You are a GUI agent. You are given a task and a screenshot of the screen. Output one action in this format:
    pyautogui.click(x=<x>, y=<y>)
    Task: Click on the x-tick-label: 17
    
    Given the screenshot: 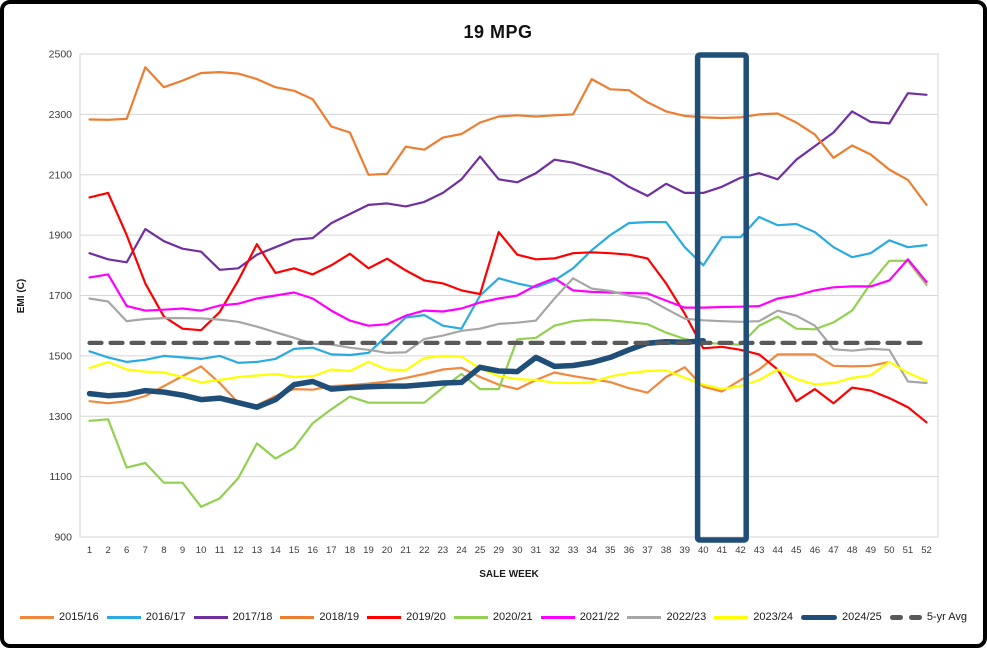 What is the action you would take?
    pyautogui.click(x=331, y=550)
    